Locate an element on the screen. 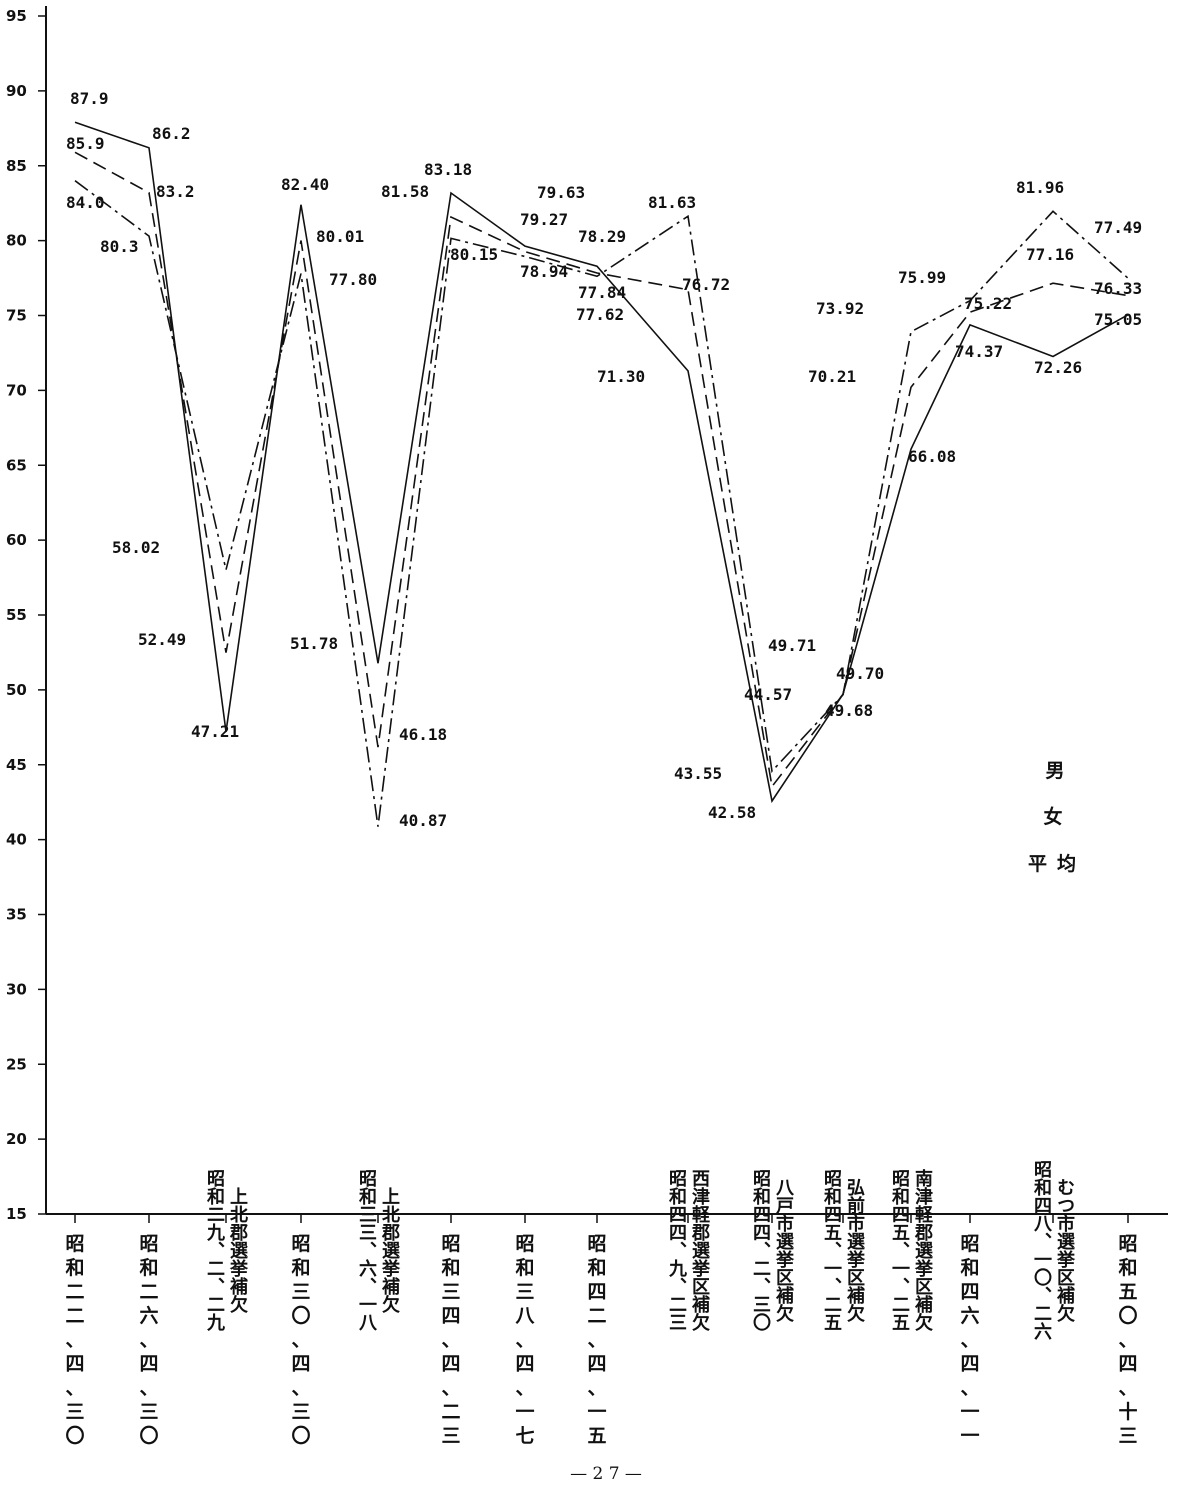  data-label: 77.62 is located at coordinates (600, 314).